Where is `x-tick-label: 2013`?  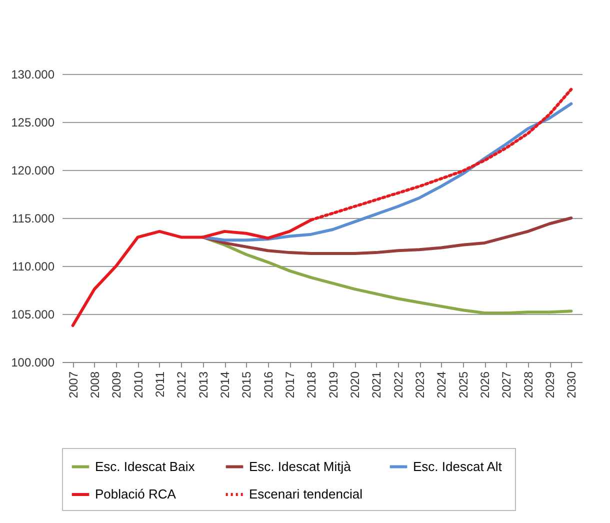 x-tick-label: 2013 is located at coordinates (203, 384).